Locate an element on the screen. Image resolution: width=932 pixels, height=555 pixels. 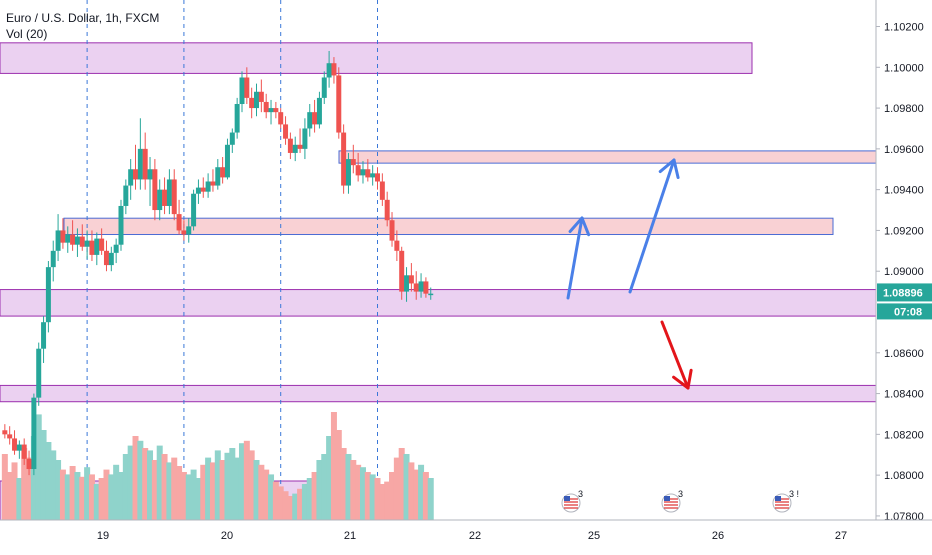
arrow-up-small-head is located at coordinates (585, 226).